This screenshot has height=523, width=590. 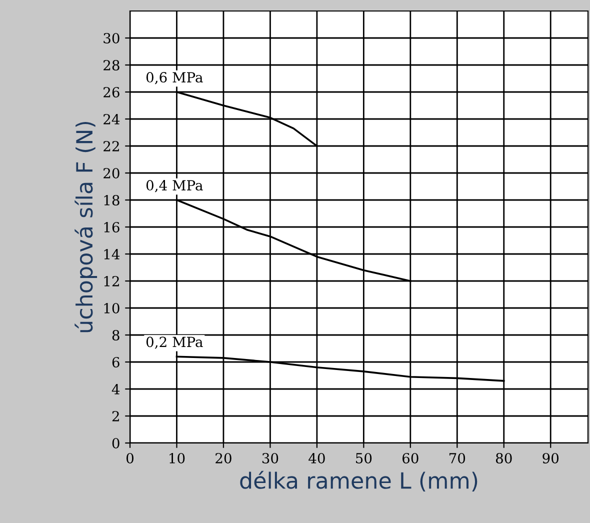 I want to click on series-label: 0,6 MPa, so click(x=174, y=78).